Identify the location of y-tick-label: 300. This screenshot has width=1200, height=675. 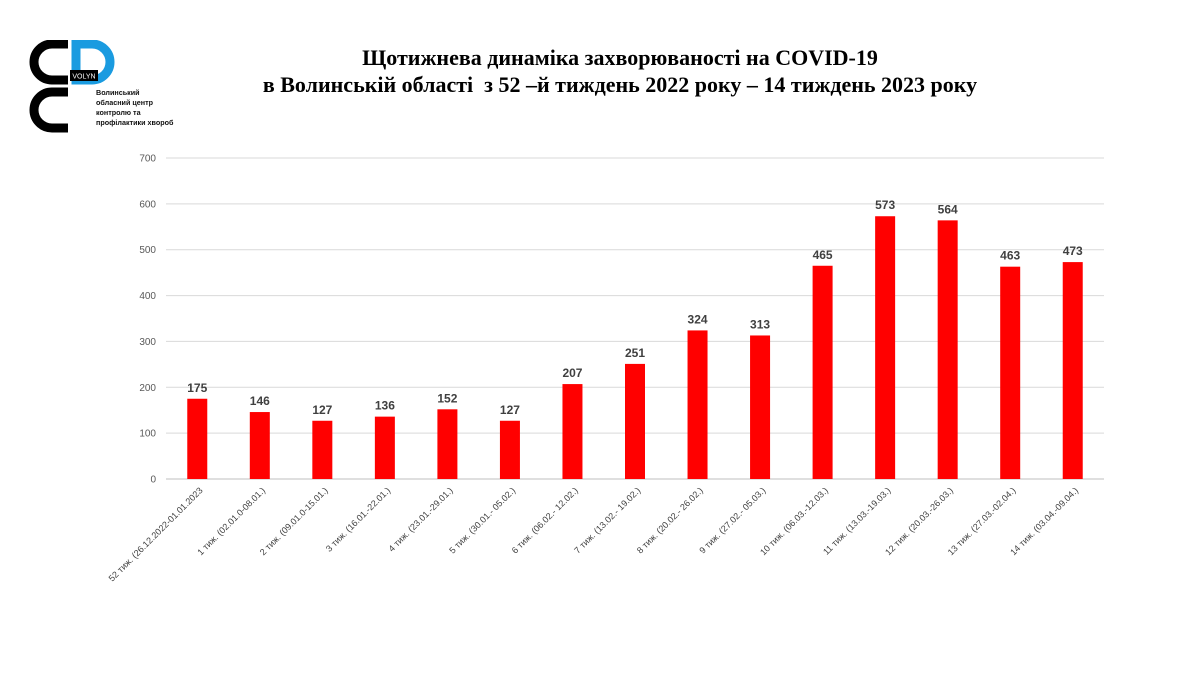
(147, 342).